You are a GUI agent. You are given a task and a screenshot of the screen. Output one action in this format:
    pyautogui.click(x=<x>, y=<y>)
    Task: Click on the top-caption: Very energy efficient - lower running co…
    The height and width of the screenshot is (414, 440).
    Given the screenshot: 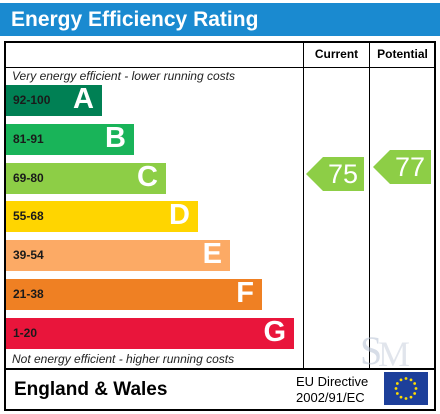 What is the action you would take?
    pyautogui.click(x=123, y=76)
    